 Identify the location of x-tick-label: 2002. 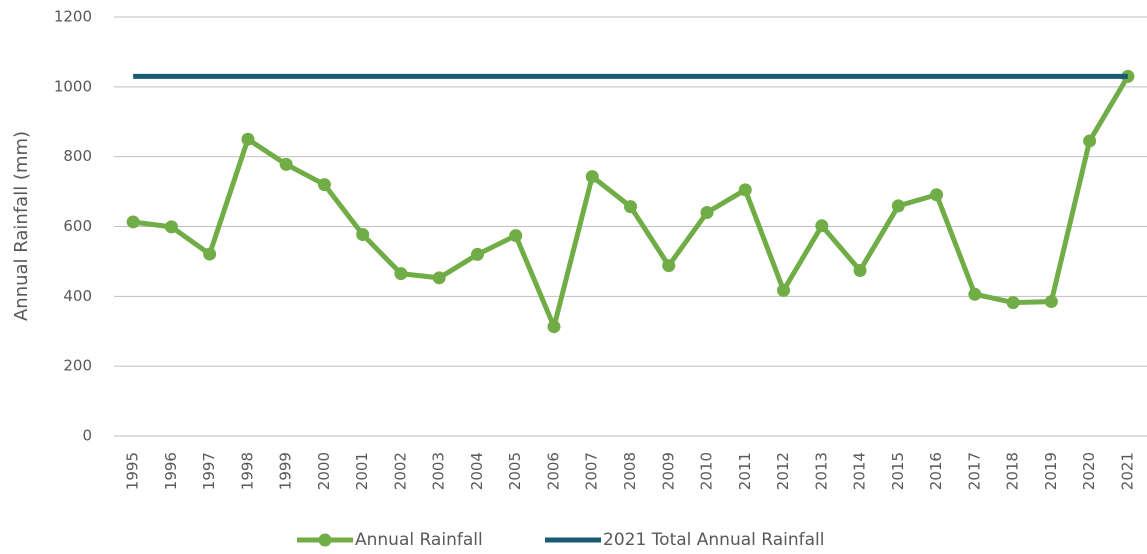
(400, 471).